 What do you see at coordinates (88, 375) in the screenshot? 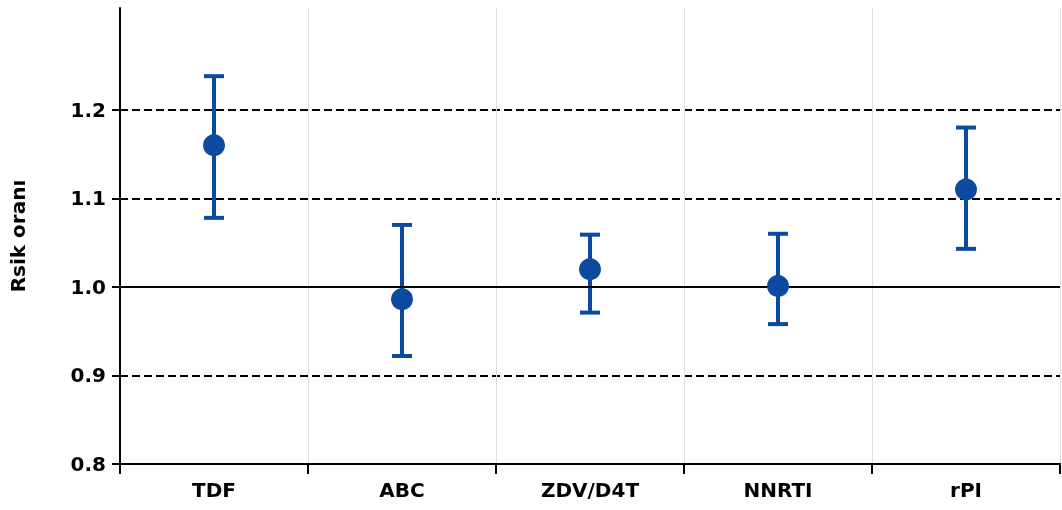
I see `y-tick-label: 0.9` at bounding box center [88, 375].